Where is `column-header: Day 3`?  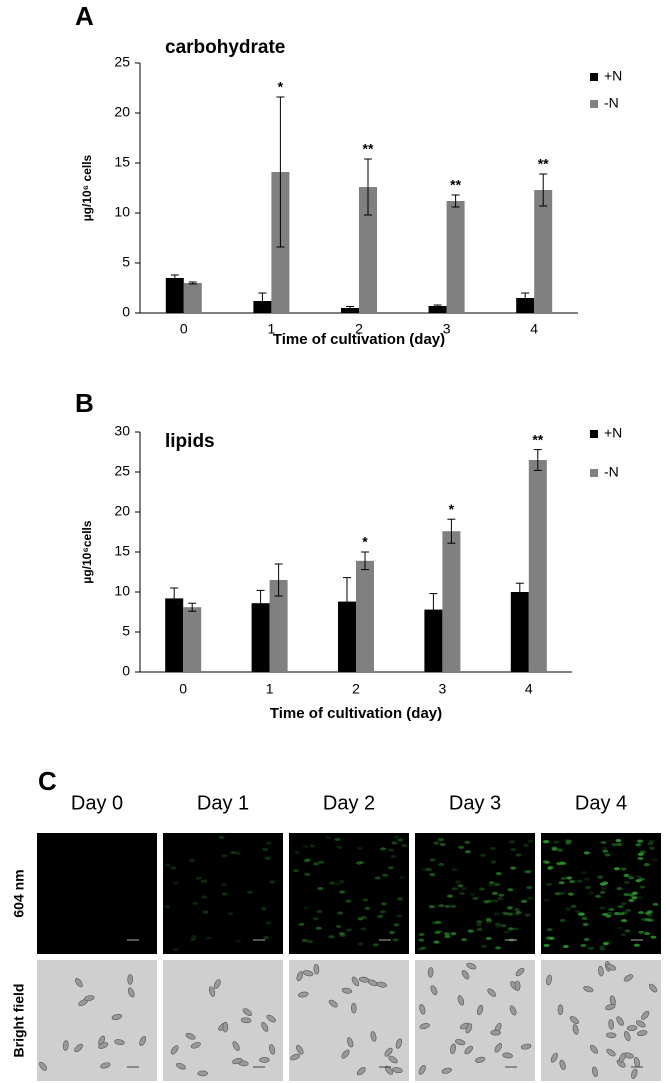 column-header: Day 3 is located at coordinates (475, 803).